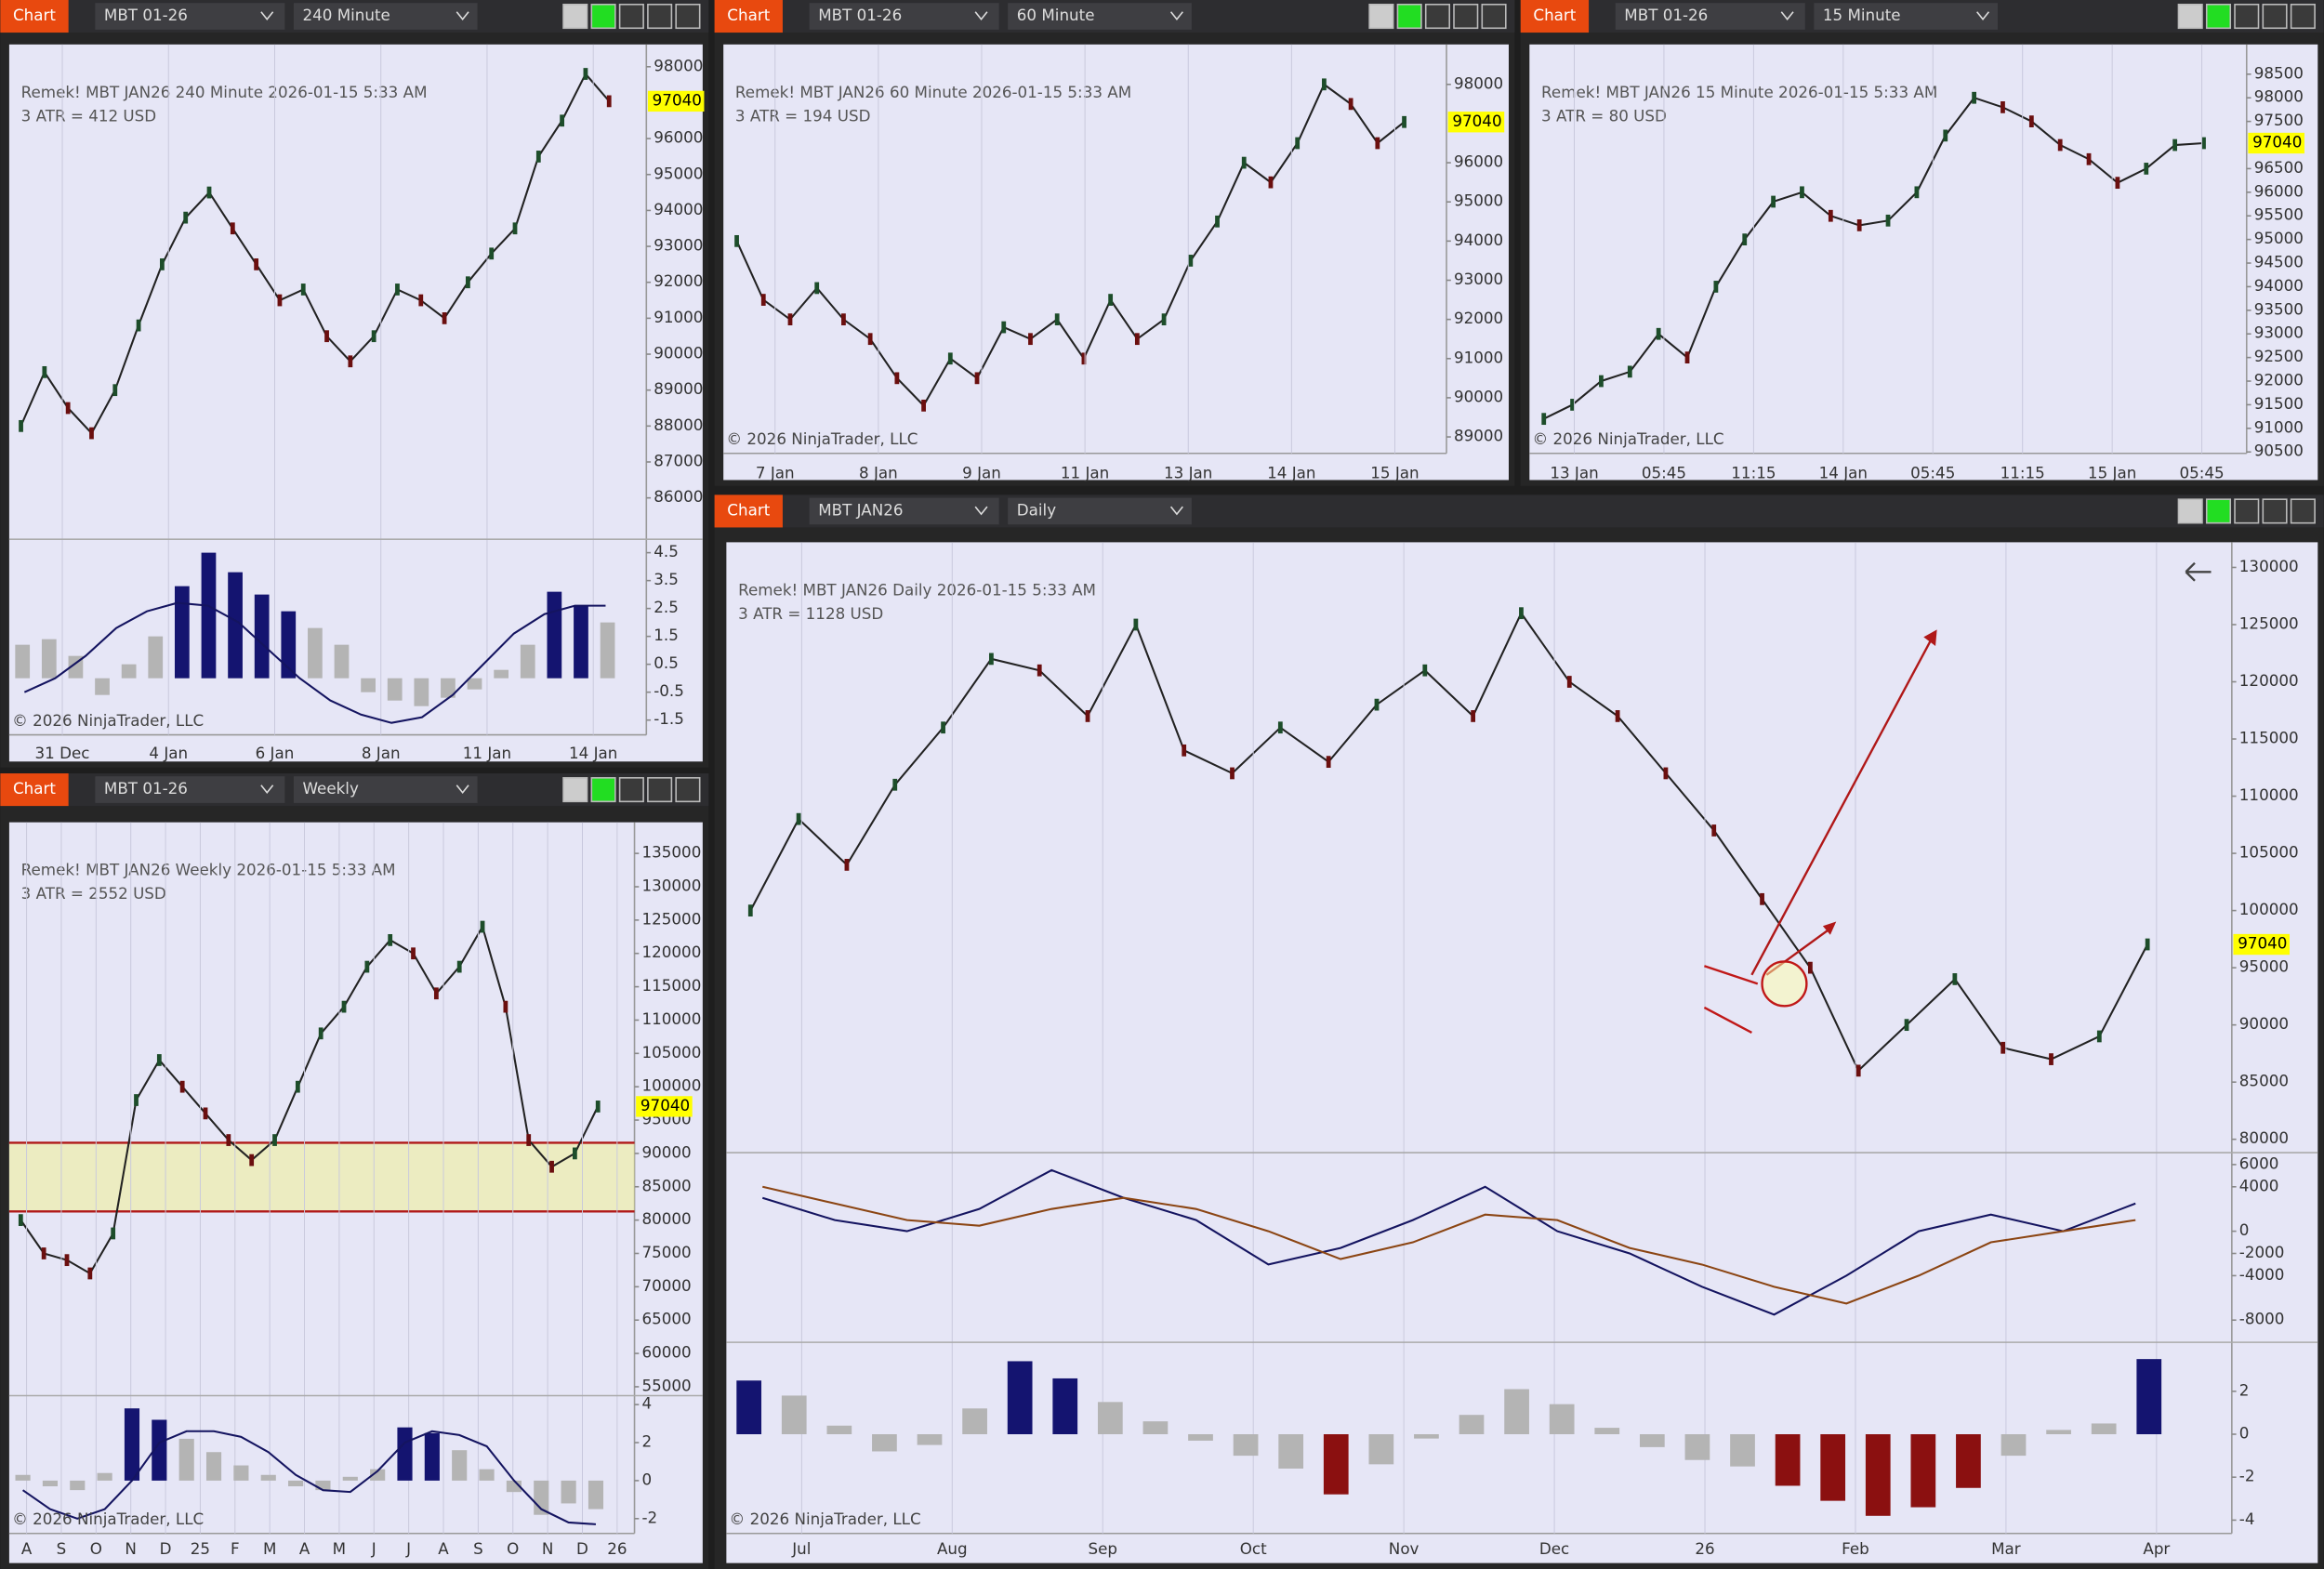 This screenshot has width=2324, height=1569. Describe the element at coordinates (2244, 1389) in the screenshot. I see `y-tick-label: 2` at that location.